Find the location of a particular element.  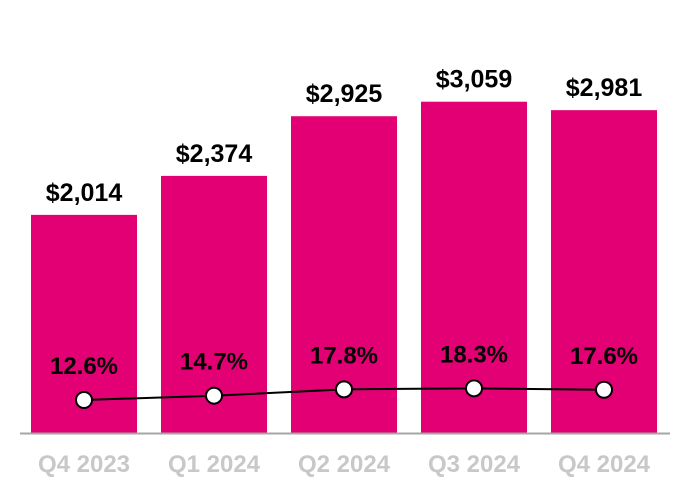

x-tick-label: Q4 2023 is located at coordinates (84, 464).